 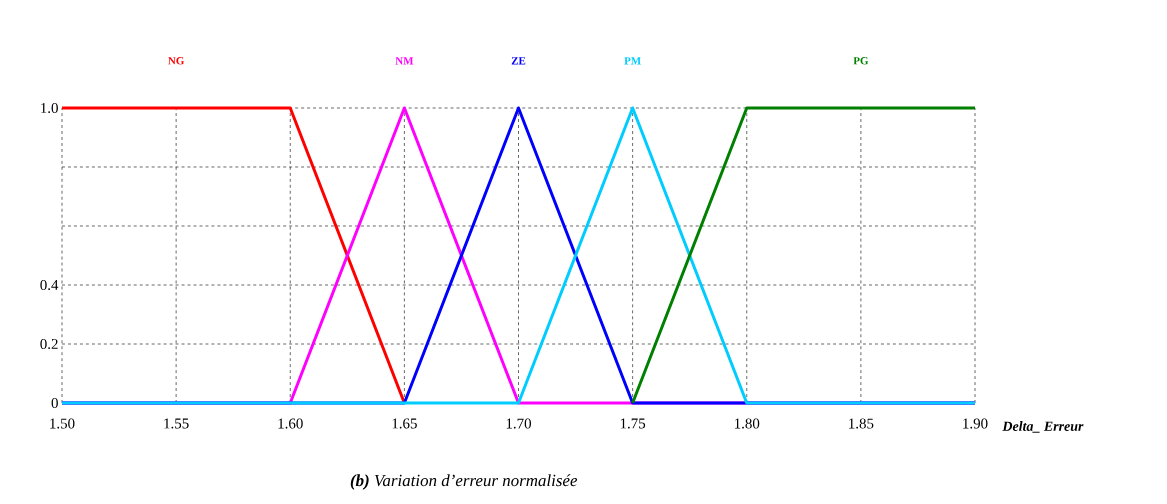 I want to click on y-tick-label: 0.2, so click(x=49, y=344).